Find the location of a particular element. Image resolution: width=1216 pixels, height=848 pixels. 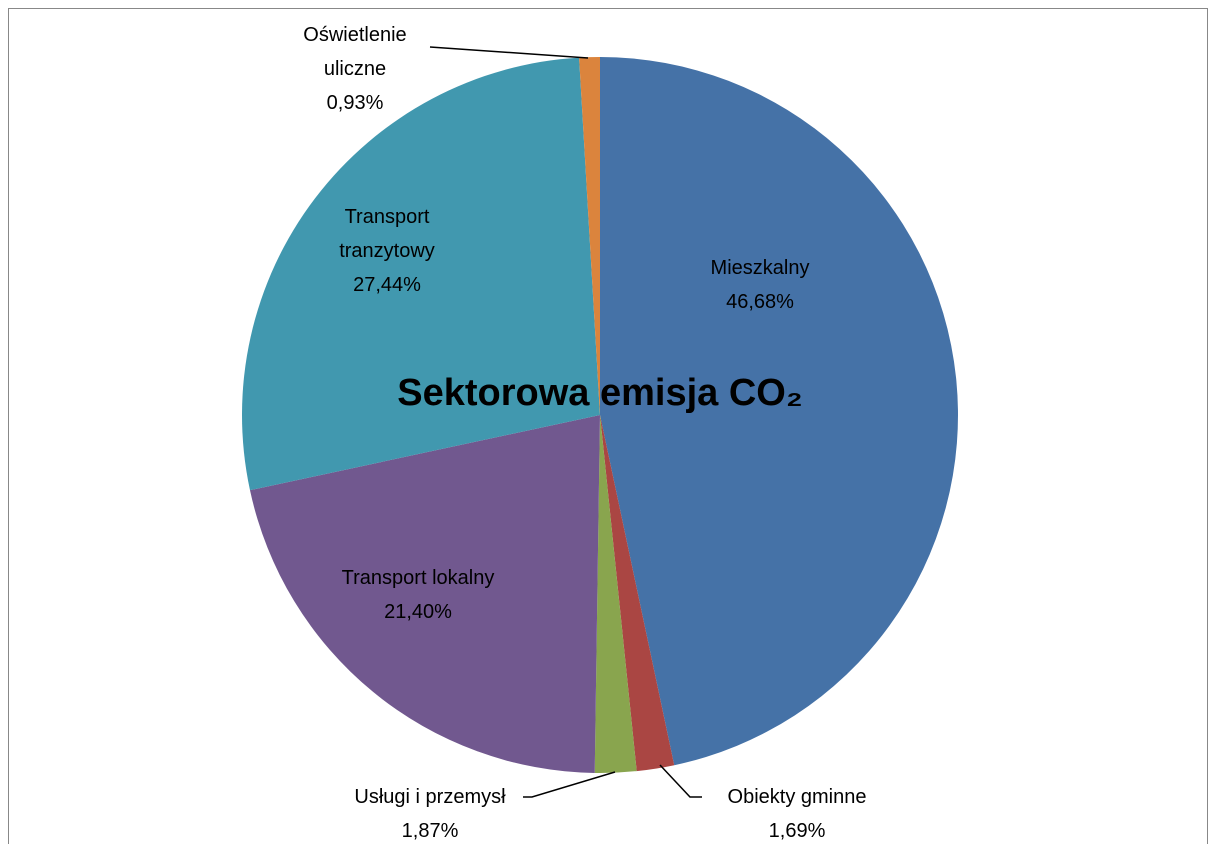

data-label: Obiekty gminne 1,69% is located at coordinates (797, 814).